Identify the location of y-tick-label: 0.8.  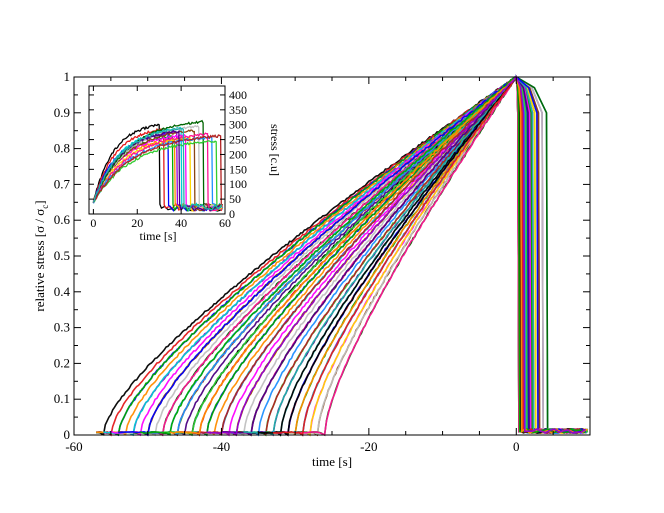
(62, 148).